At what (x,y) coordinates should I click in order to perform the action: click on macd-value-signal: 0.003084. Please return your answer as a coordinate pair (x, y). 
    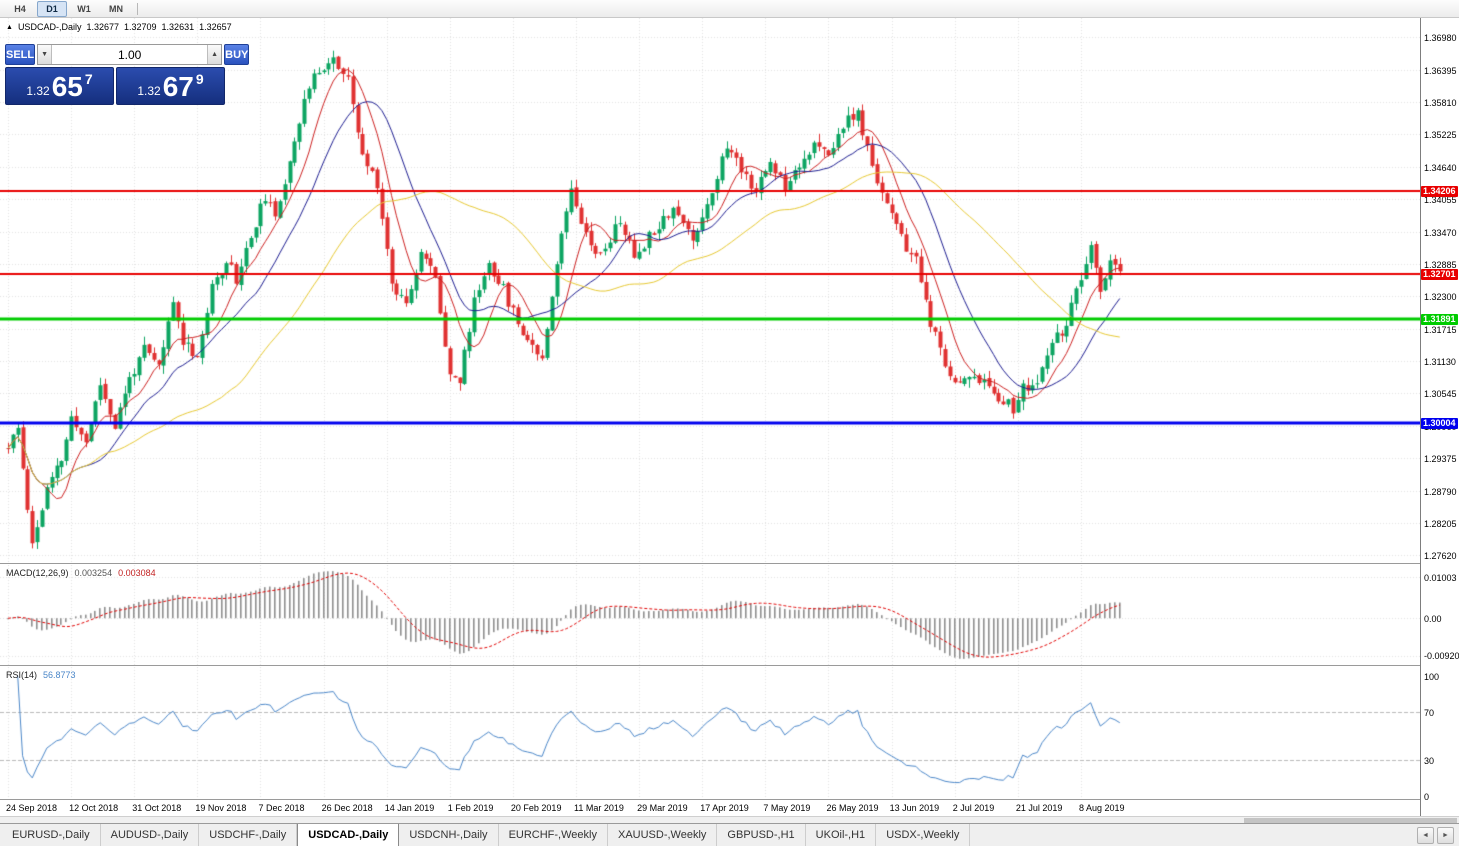
    Looking at the image, I should click on (137, 573).